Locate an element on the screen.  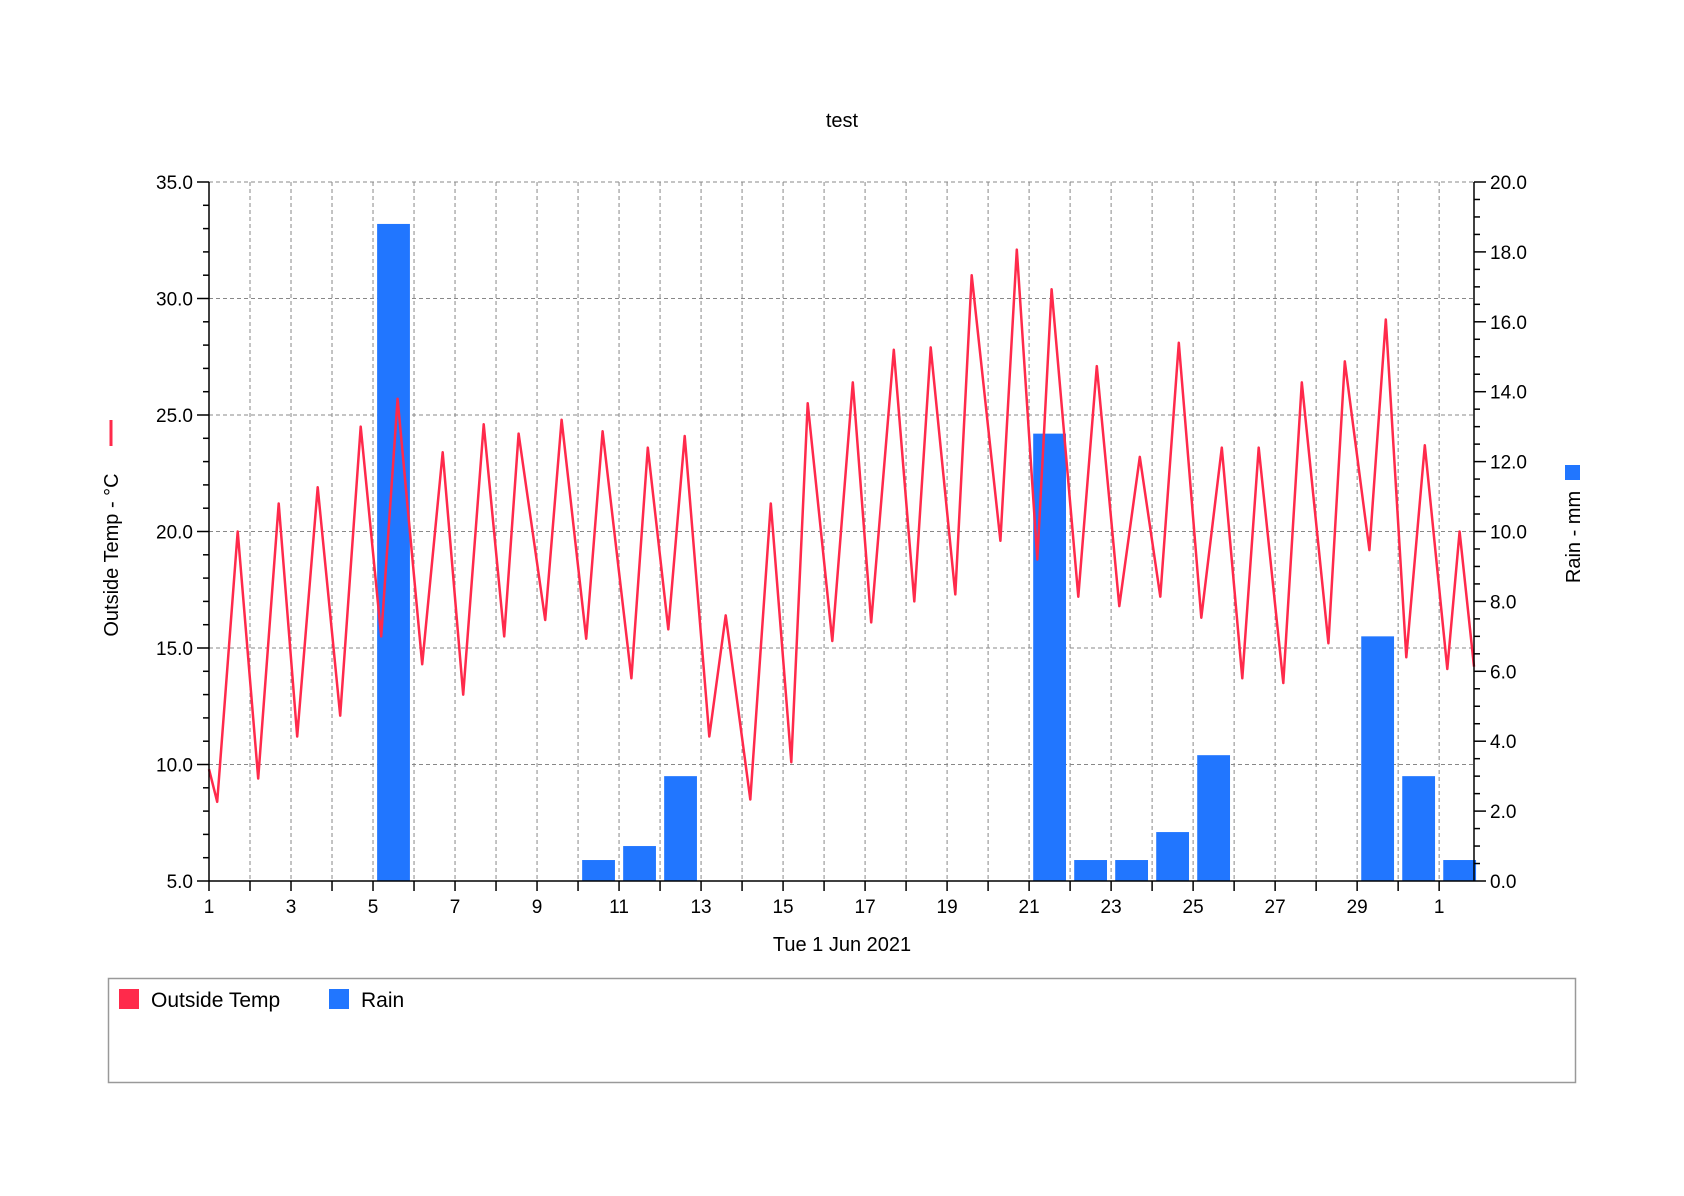
y-right-tick-label: 10.0 is located at coordinates (1508, 533).